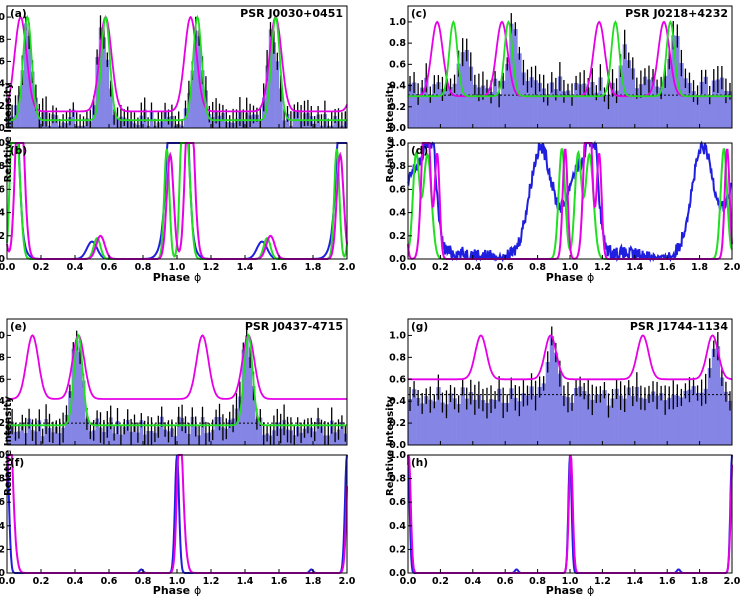 This screenshot has width=741, height=599. Describe the element at coordinates (397, 526) in the screenshot. I see `y-tick-label: 0.4` at that location.